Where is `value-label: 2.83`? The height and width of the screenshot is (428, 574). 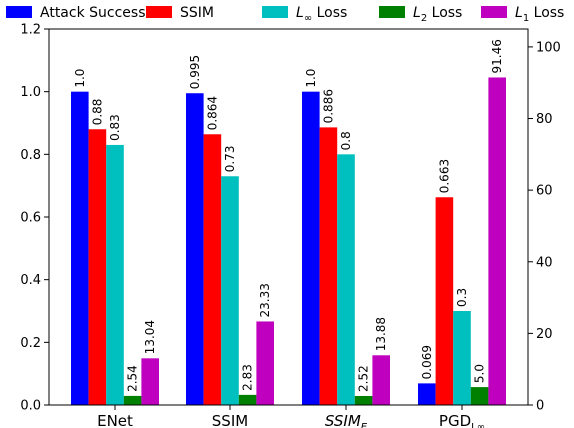
value-label: 2.83 is located at coordinates (248, 377).